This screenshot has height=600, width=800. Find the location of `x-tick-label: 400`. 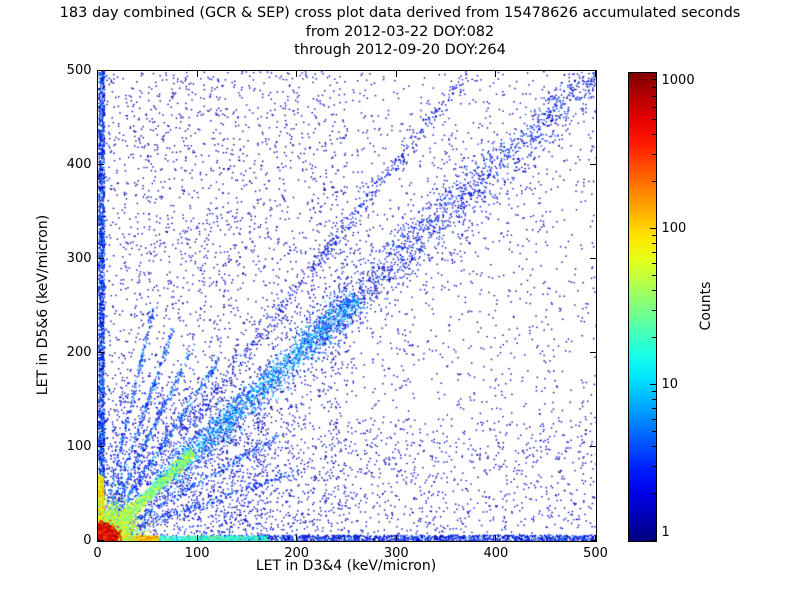

x-tick-label: 400 is located at coordinates (496, 553).